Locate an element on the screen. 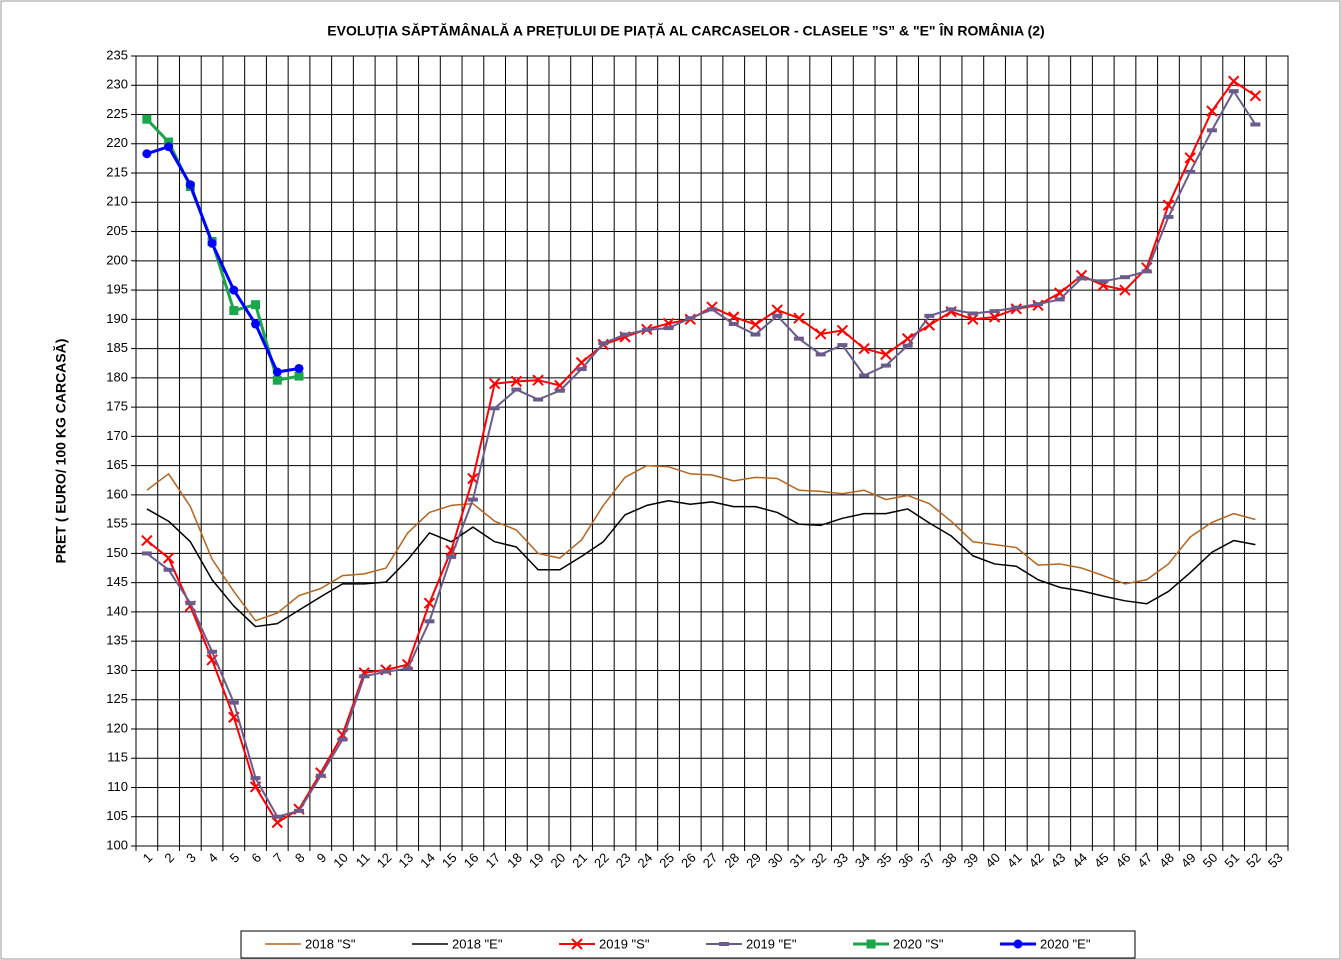  legend-label: 2018 "S" is located at coordinates (330, 943).